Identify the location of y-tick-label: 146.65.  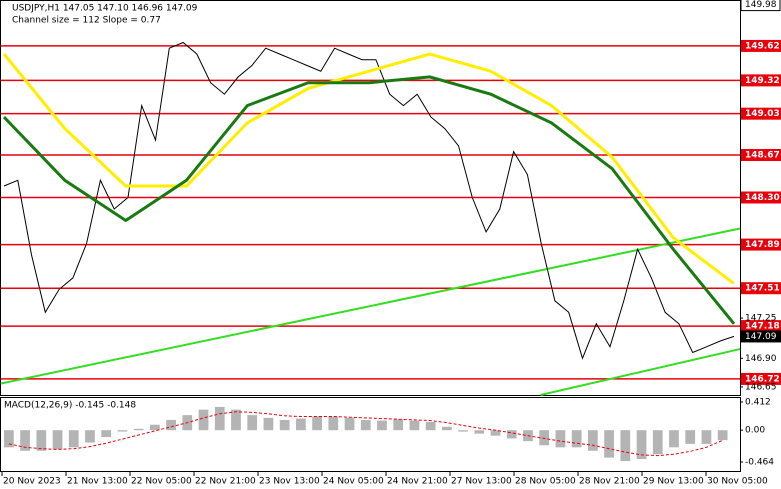
(761, 387).